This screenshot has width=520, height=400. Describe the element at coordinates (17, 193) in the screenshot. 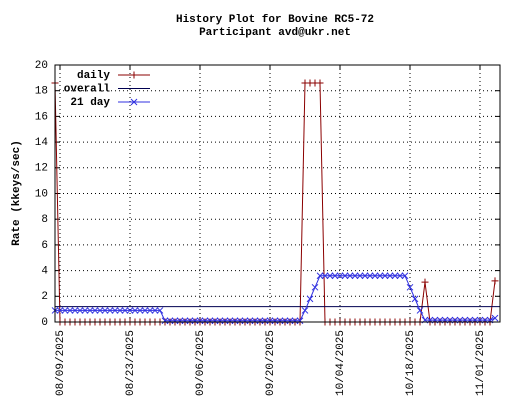

I see `y-axis-label: Rate (kkeys/sec)` at that location.